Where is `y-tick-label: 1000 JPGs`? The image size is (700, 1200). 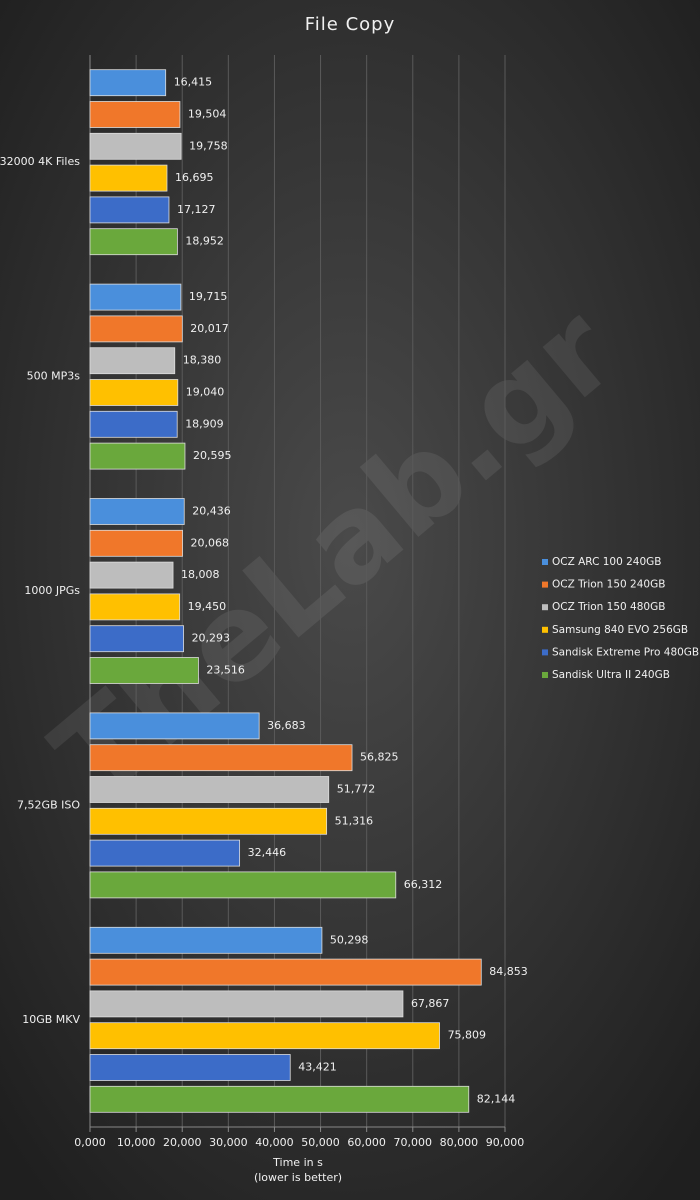
y-tick-label: 1000 JPGs is located at coordinates (52, 590).